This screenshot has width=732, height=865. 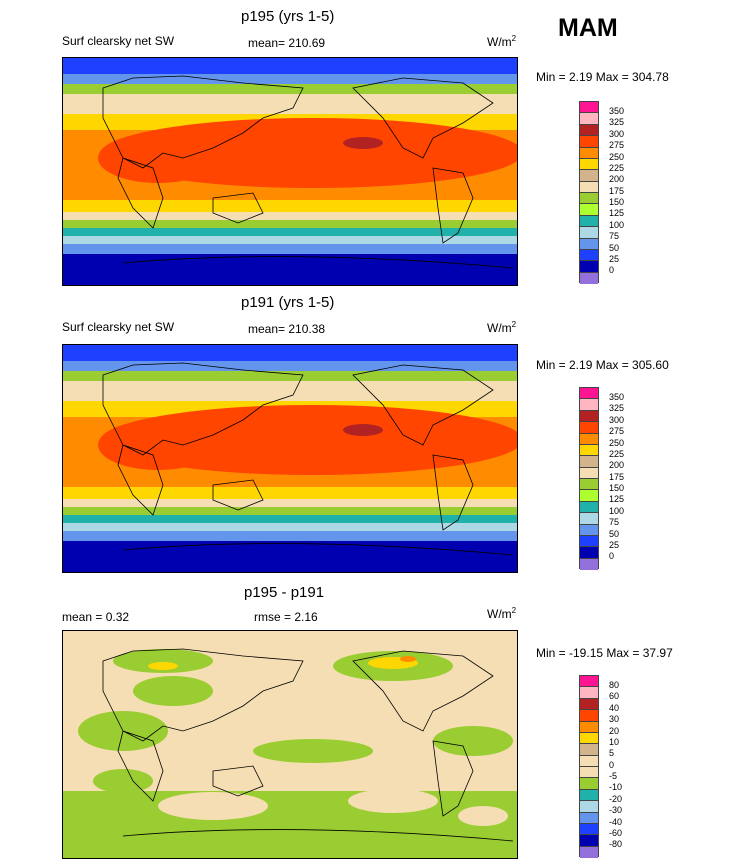 What do you see at coordinates (286, 617) in the screenshot?
I see `panel3-rmse-label: rmse = 2.16` at bounding box center [286, 617].